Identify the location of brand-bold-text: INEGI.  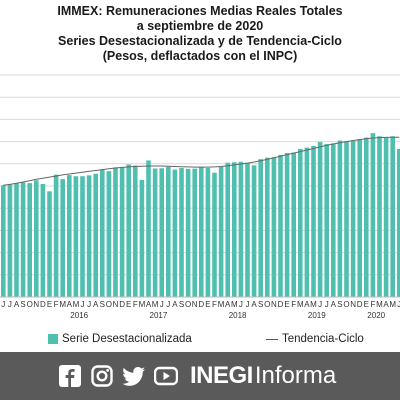
(221, 375).